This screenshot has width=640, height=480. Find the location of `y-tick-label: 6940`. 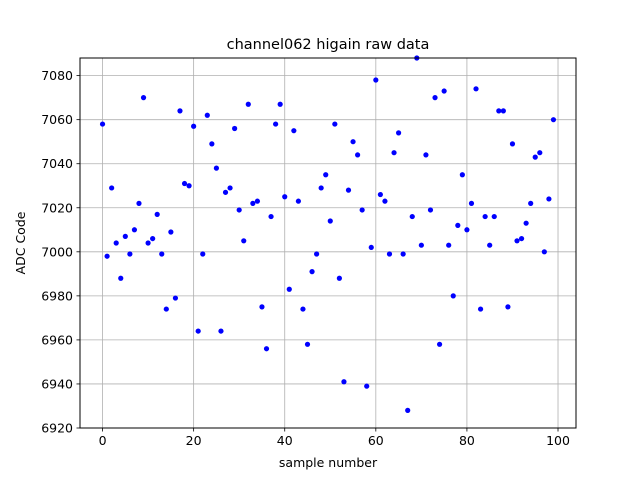

y-tick-label: 6940 is located at coordinates (57, 383).